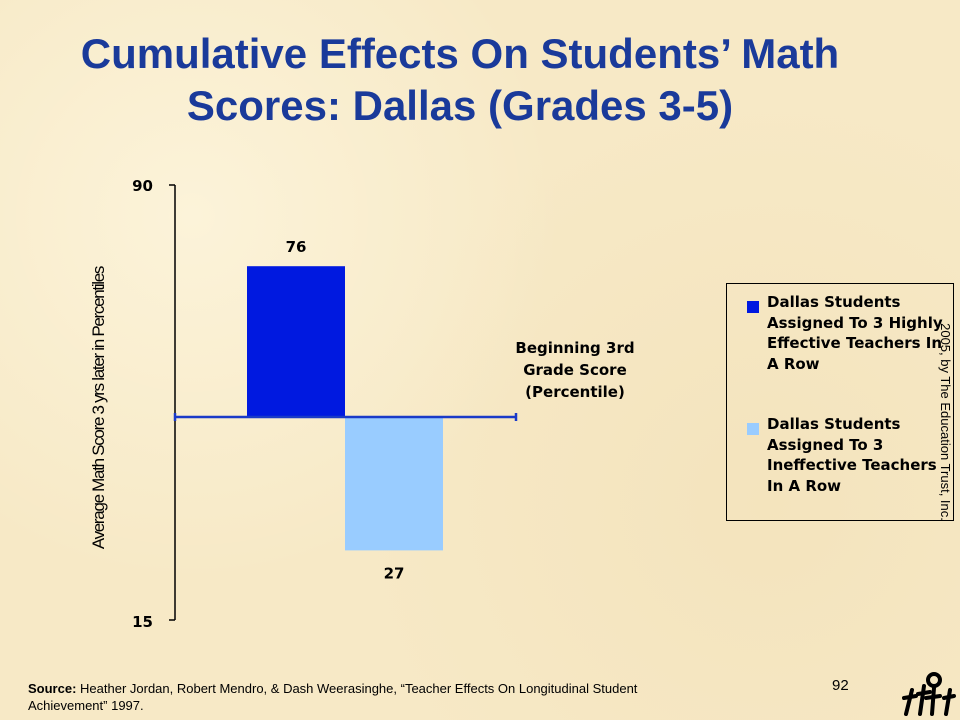 The image size is (960, 720). Describe the element at coordinates (575, 370) in the screenshot. I see `baseline-annotation: Beginning 3rd Grade Score (Percentile)` at that location.